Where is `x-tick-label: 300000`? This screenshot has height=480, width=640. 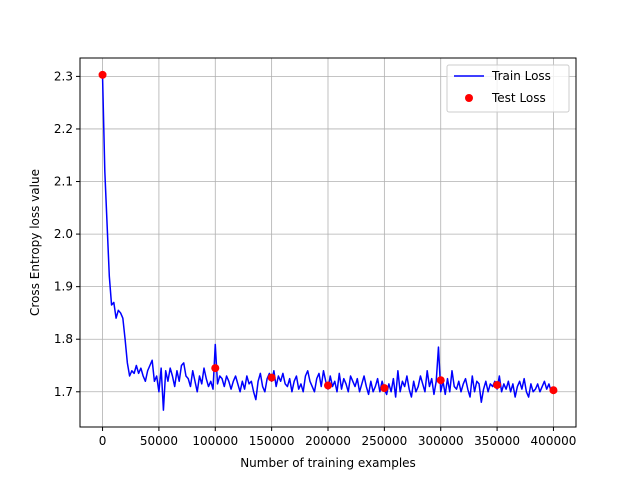 x-tick-label: 300000 is located at coordinates (441, 441).